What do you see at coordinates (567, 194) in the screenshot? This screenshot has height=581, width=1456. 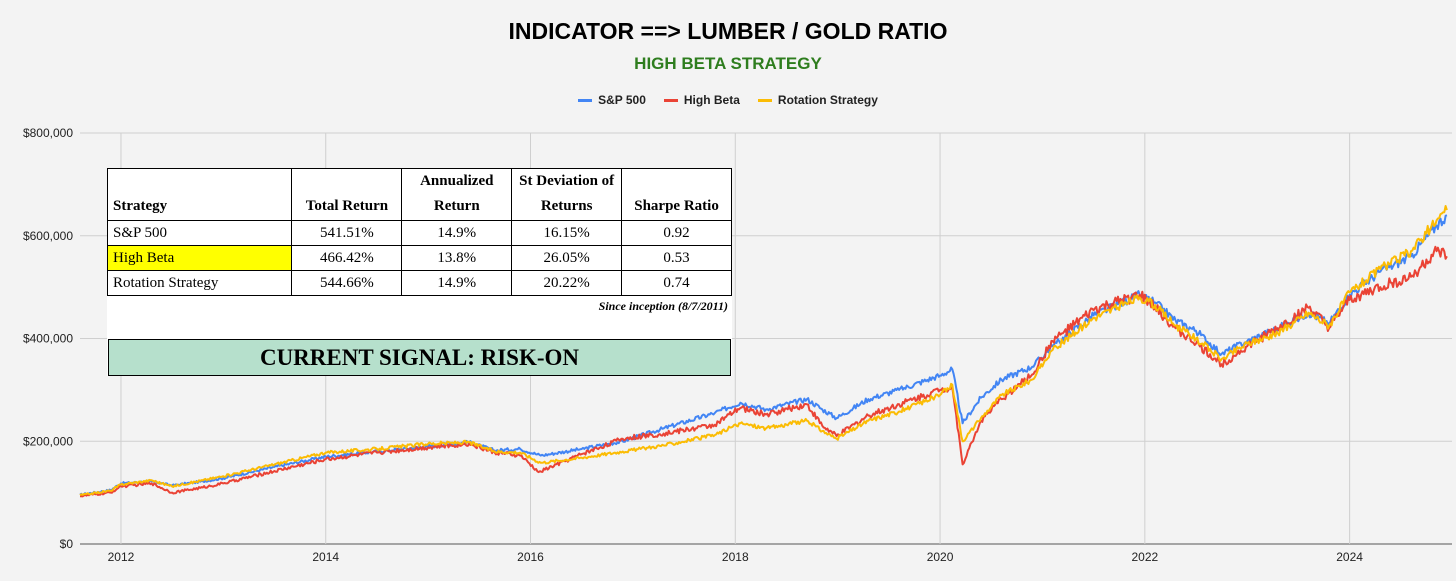 I see `header-st-deviation: St Deviation of Returns` at bounding box center [567, 194].